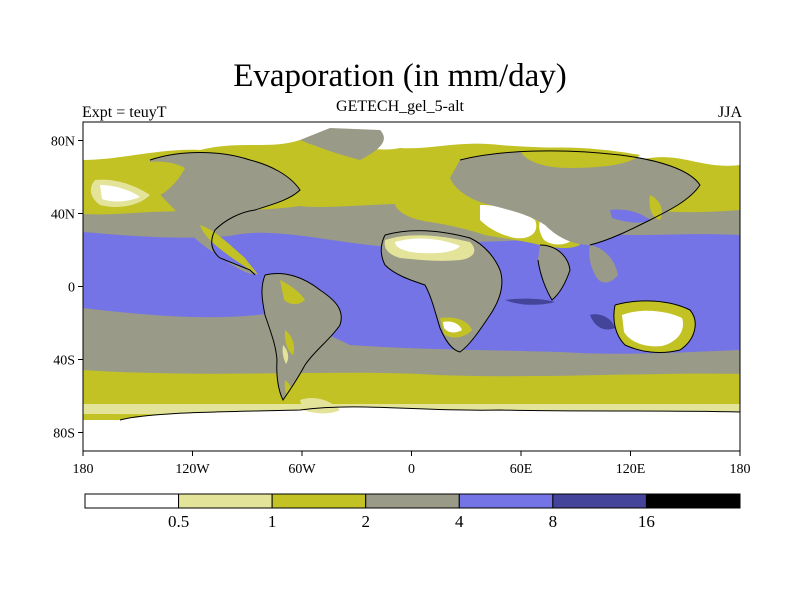 The height and width of the screenshot is (600, 800). Describe the element at coordinates (400, 76) in the screenshot. I see `map-title: Evaporation (in mm/day)` at that location.